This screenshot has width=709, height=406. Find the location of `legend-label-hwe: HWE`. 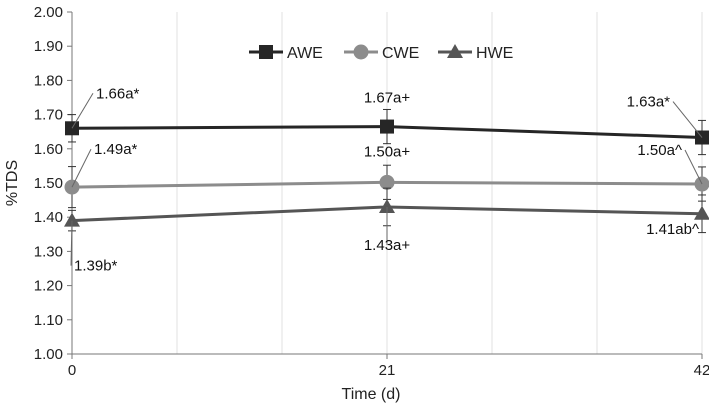

legend-label-hwe: HWE is located at coordinates (494, 53).